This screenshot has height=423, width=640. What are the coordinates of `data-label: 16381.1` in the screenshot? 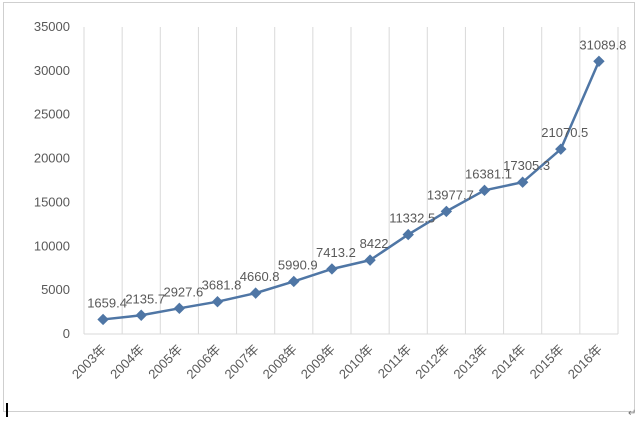 It's located at (488, 173).